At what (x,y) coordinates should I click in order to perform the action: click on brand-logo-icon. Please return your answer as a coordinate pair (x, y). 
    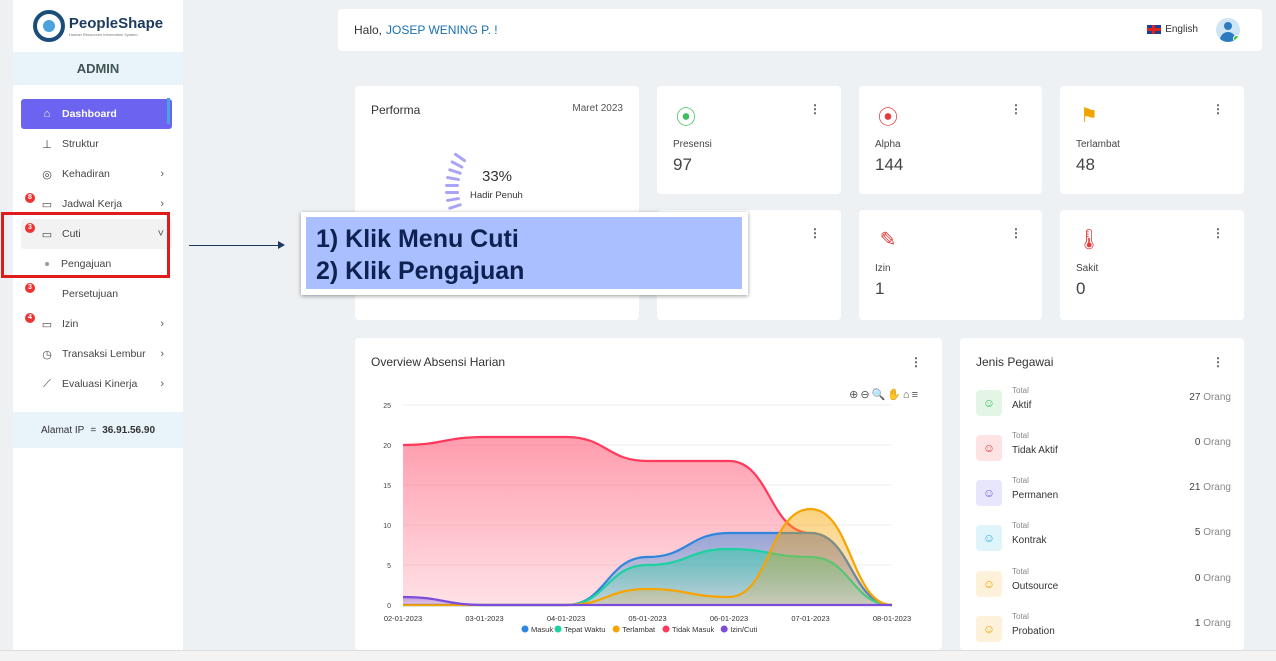
    Looking at the image, I should click on (48, 26).